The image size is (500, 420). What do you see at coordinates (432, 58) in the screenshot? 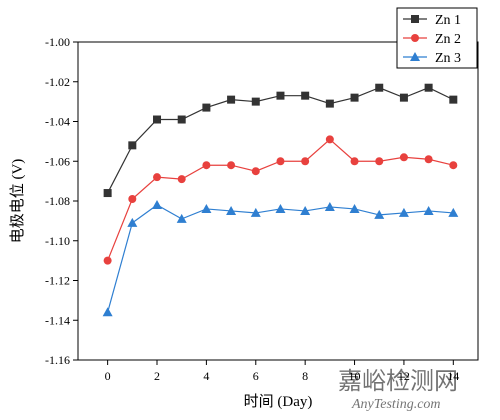
I see `legend-item: Zn 3` at bounding box center [432, 58].